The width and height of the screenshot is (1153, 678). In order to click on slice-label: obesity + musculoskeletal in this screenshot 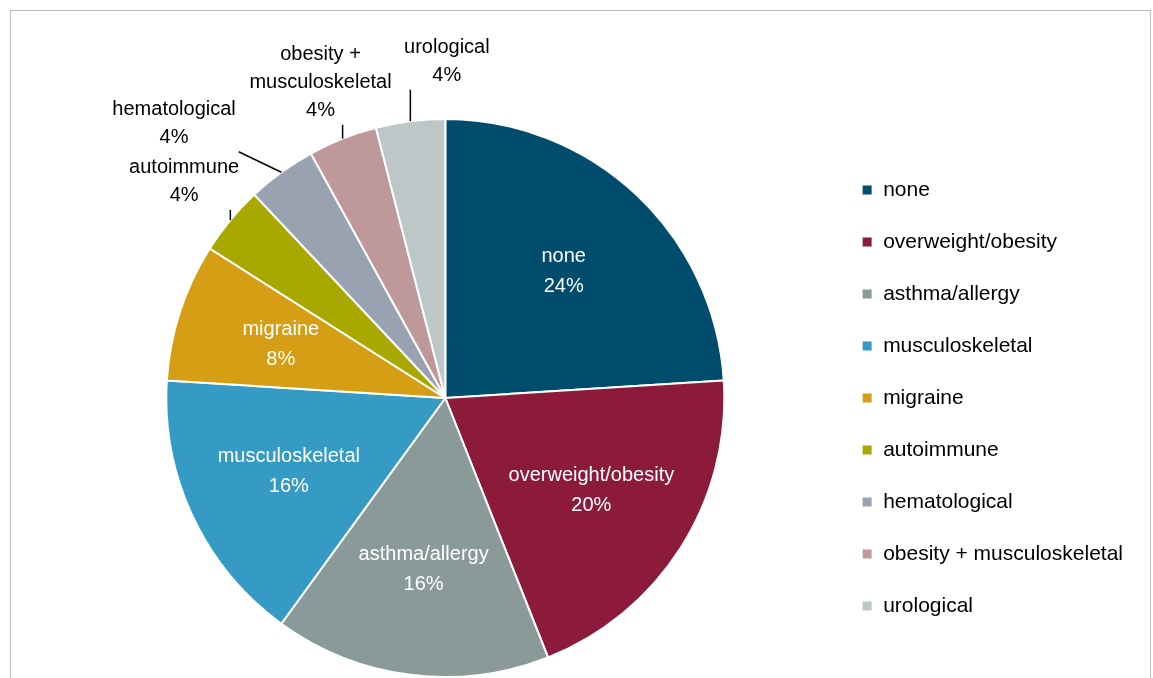, I will do `click(320, 67)`.